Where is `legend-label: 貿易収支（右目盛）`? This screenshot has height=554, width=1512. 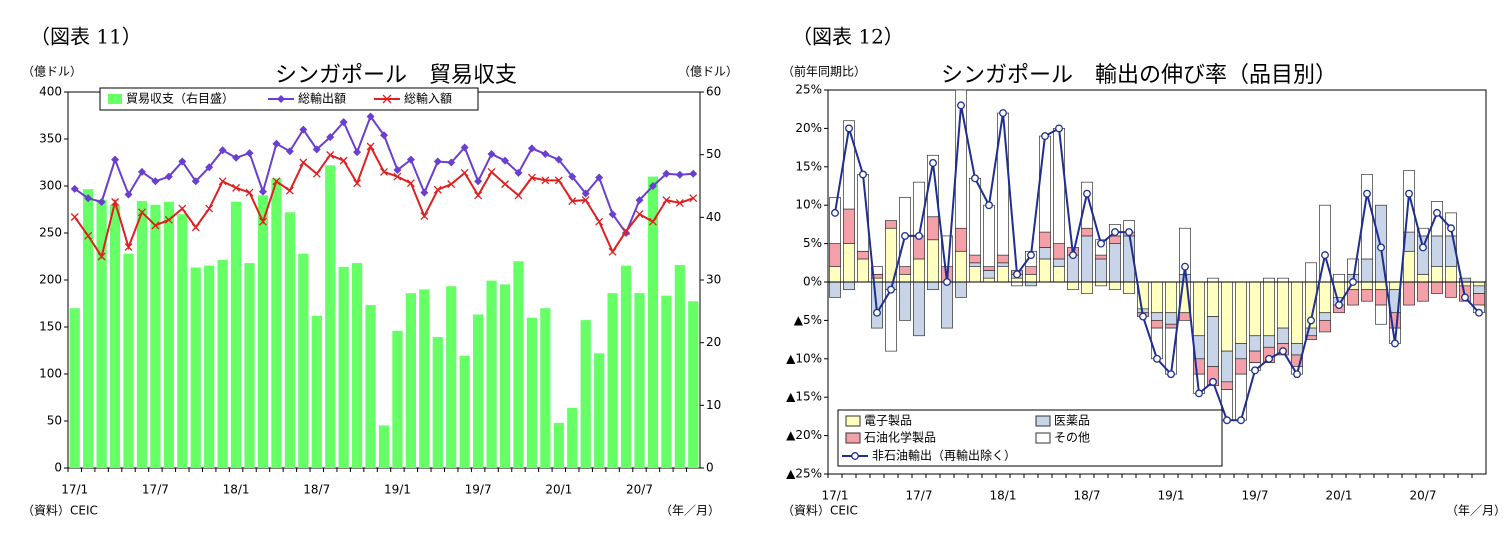
legend-label: 貿易収支（右目盛） is located at coordinates (180, 98).